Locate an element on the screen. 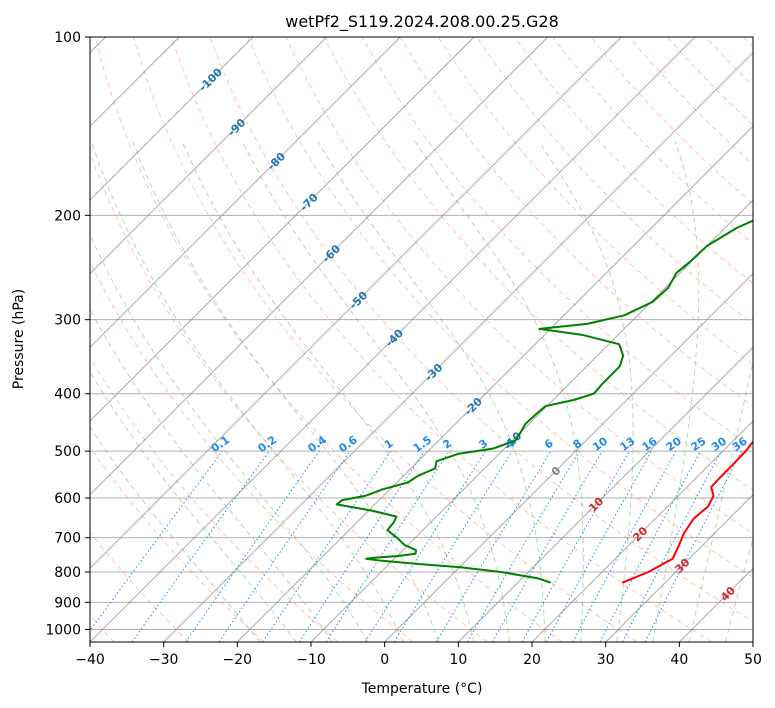  y-tick-label: 200 is located at coordinates (67, 216).